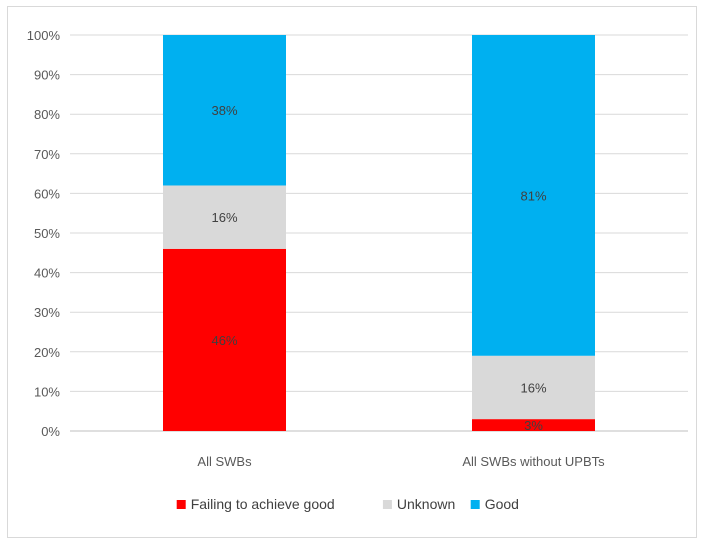 The height and width of the screenshot is (542, 701). What do you see at coordinates (263, 504) in the screenshot?
I see `legend-label: Failing to achieve good` at bounding box center [263, 504].